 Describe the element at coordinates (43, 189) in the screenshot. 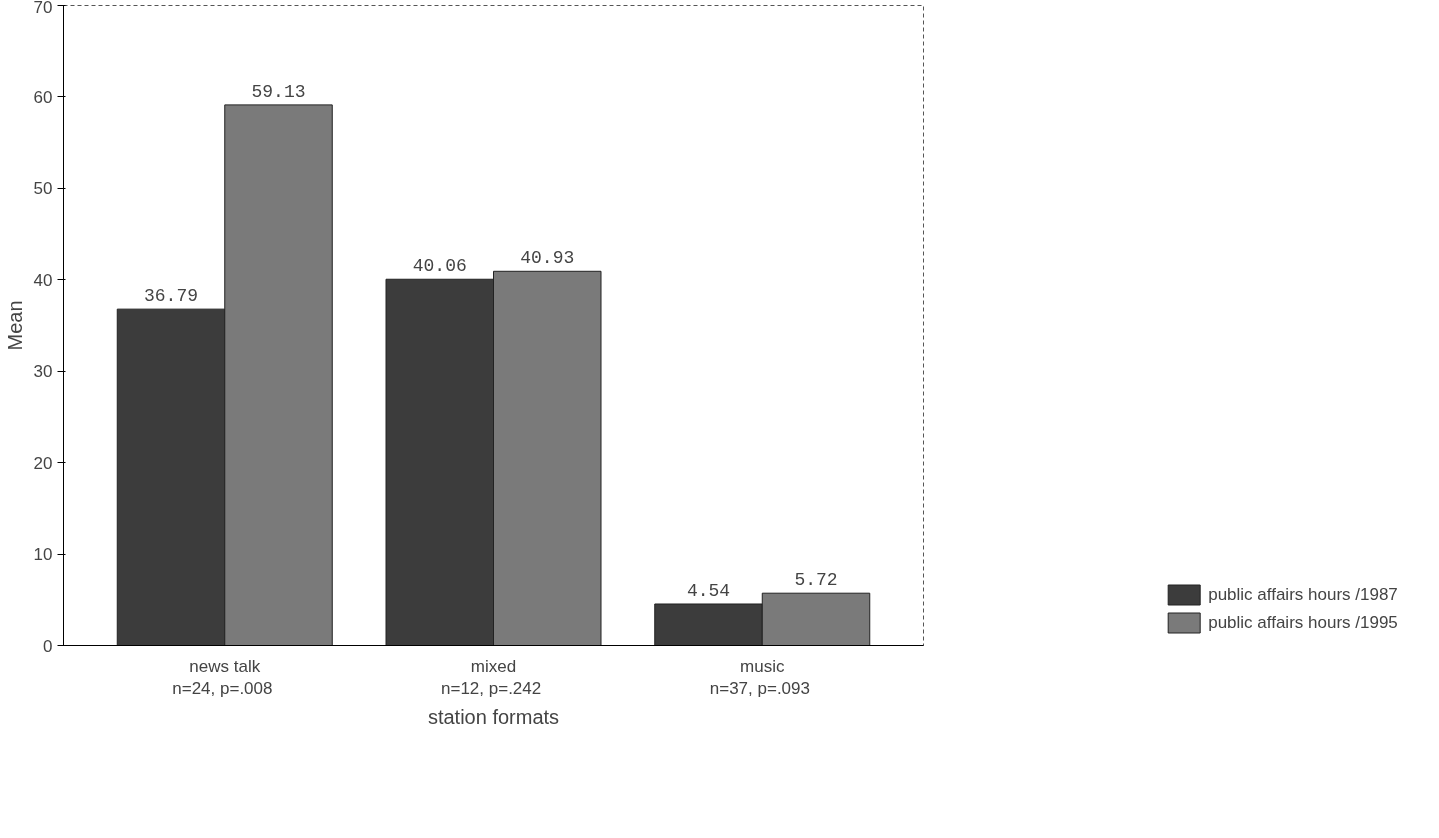

I see `y-tick-label: 50` at that location.